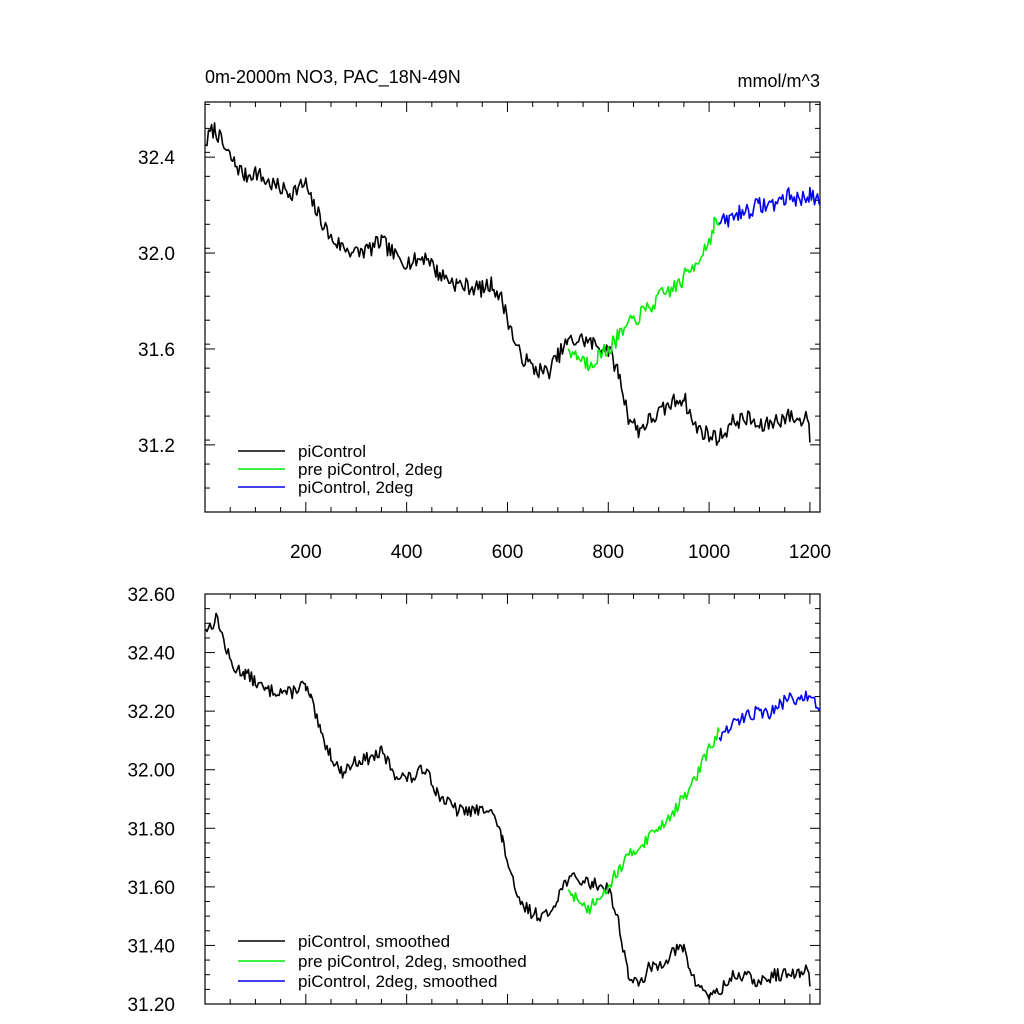 The width and height of the screenshot is (1024, 1024). What do you see at coordinates (355, 487) in the screenshot?
I see `legend-label: piControl, 2deg` at bounding box center [355, 487].